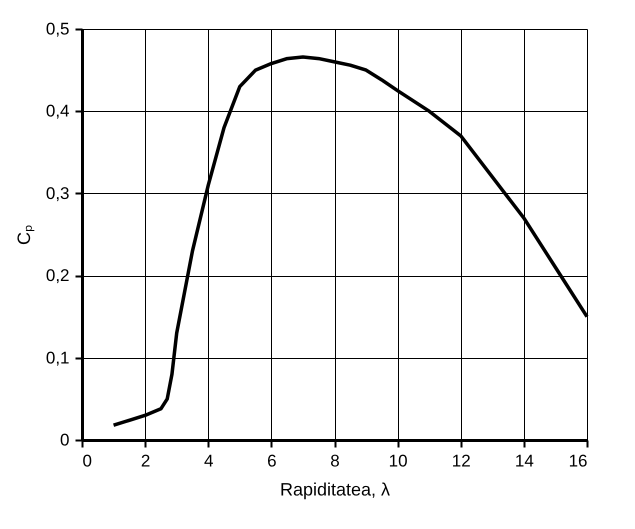 This screenshot has height=529, width=635. I want to click on y-tick-label: 0,1, so click(58, 358).